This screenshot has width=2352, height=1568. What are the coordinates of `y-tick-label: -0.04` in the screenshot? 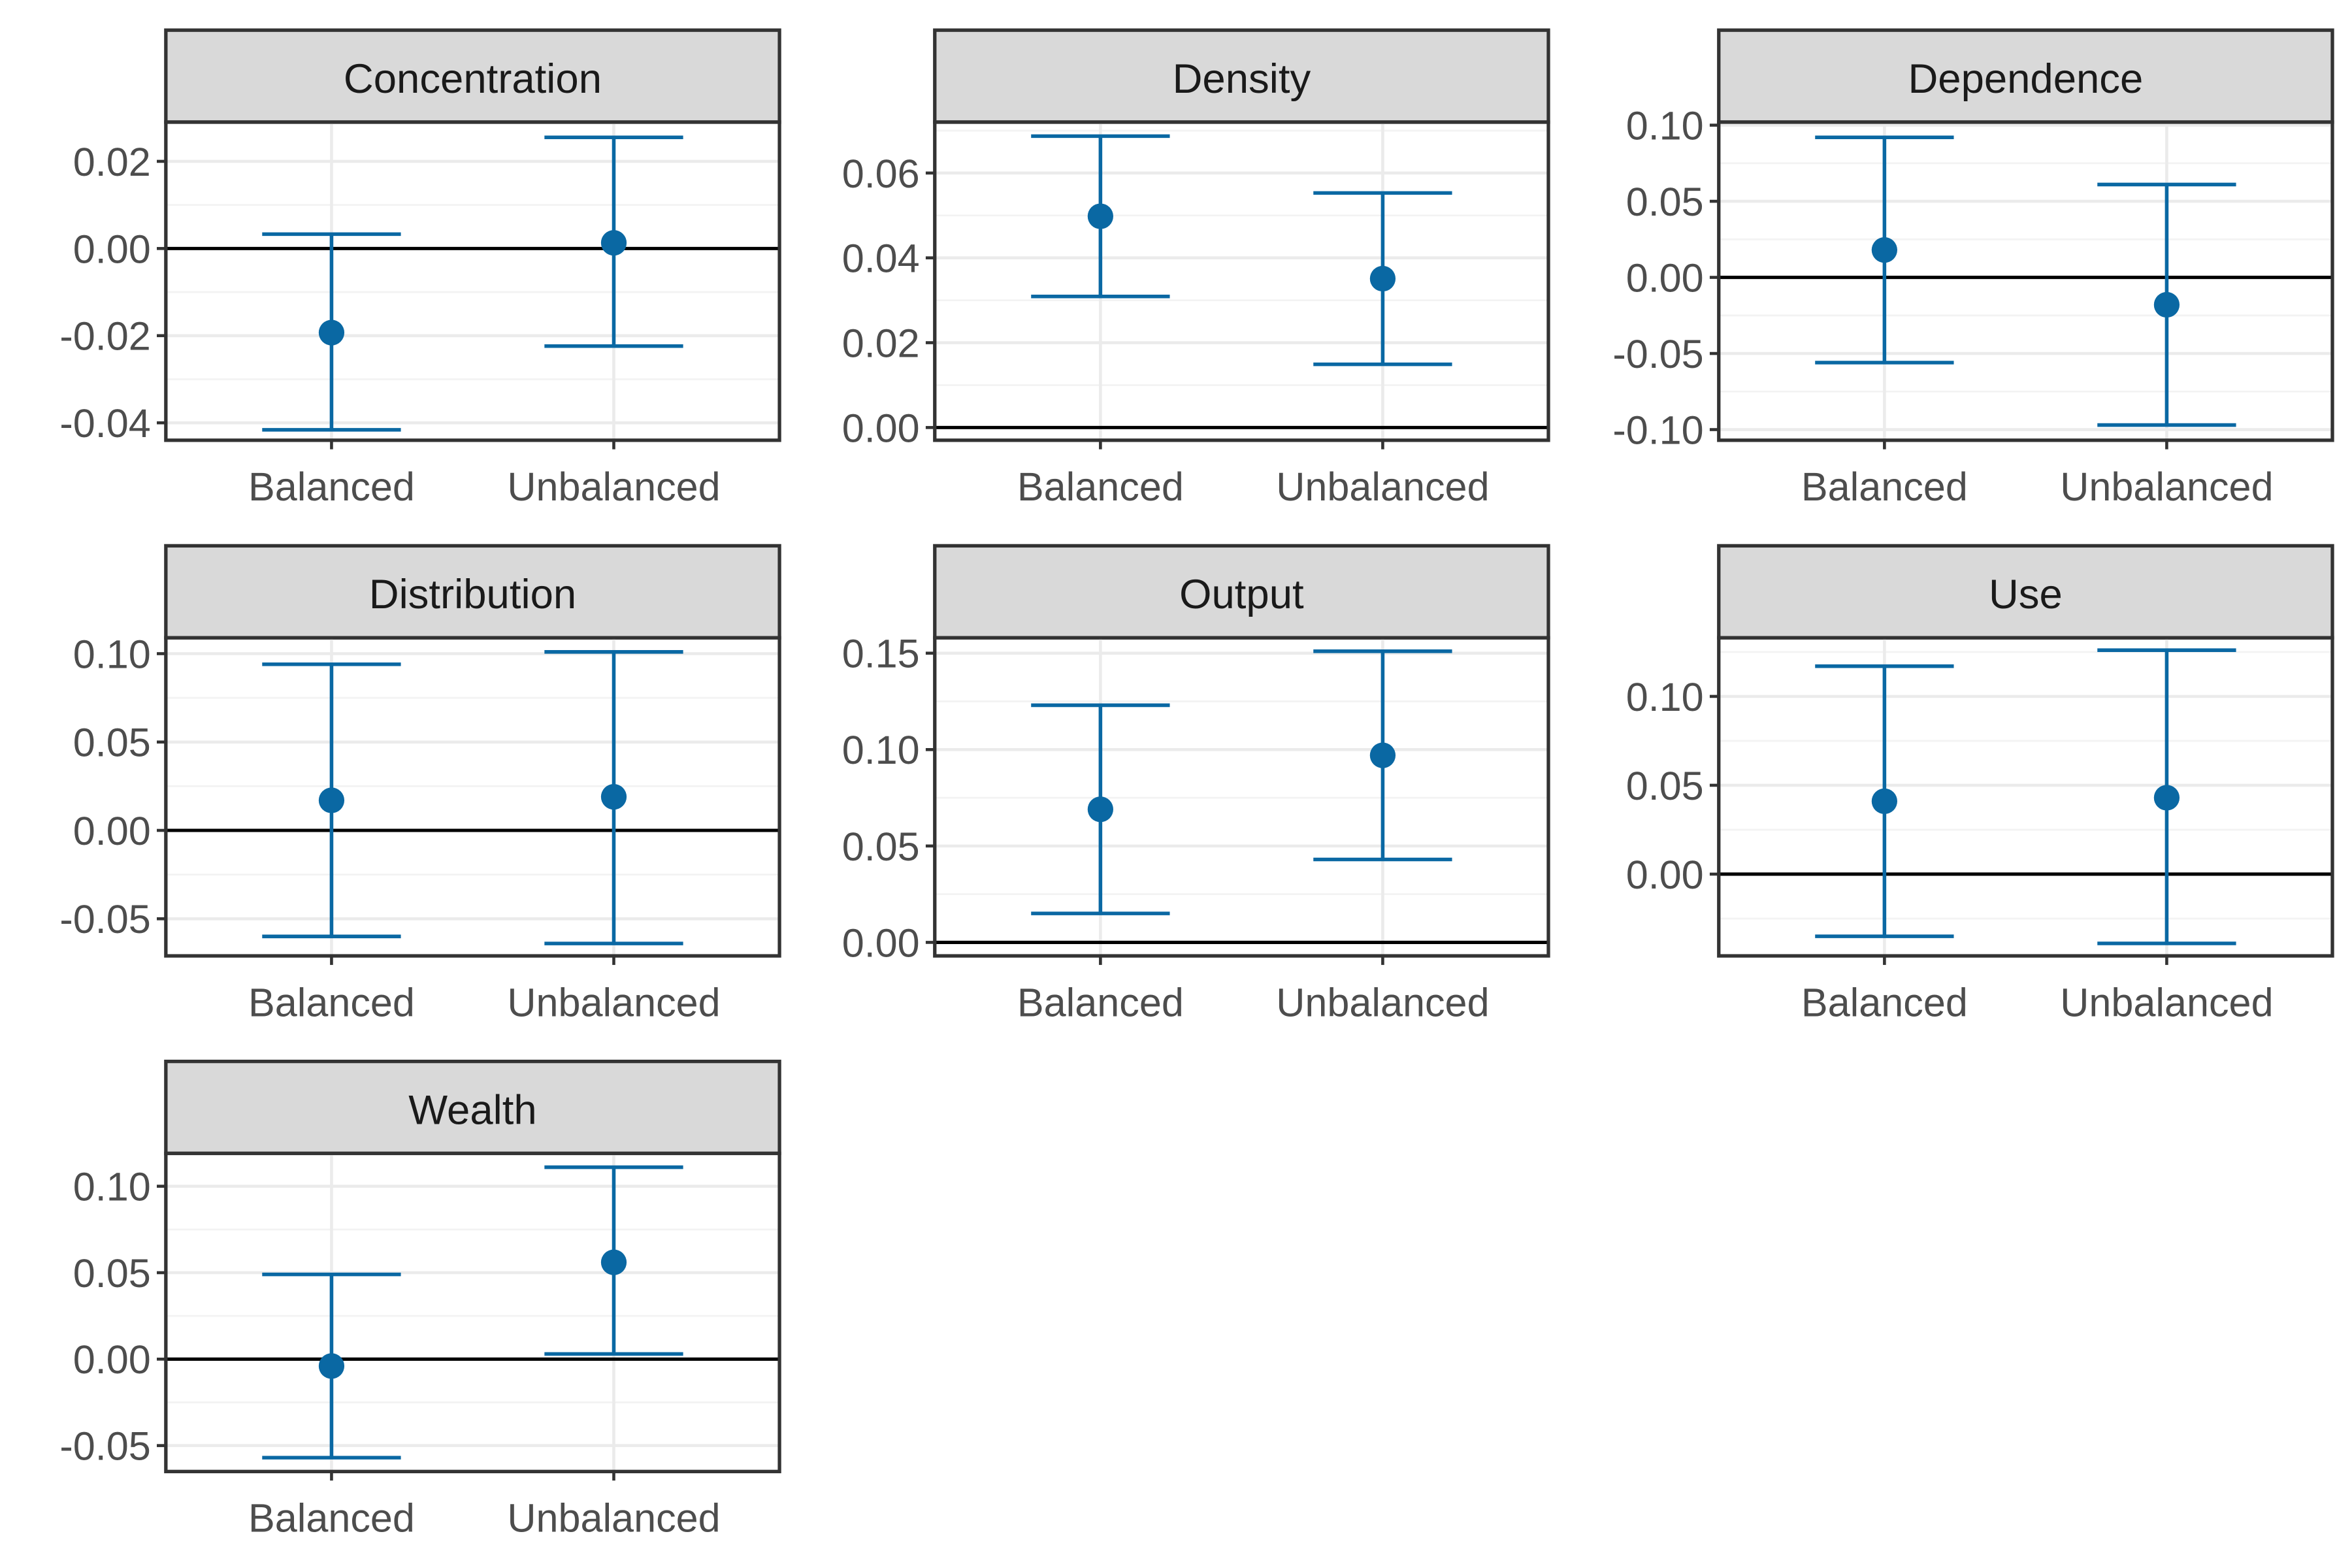 It's located at (104, 423).